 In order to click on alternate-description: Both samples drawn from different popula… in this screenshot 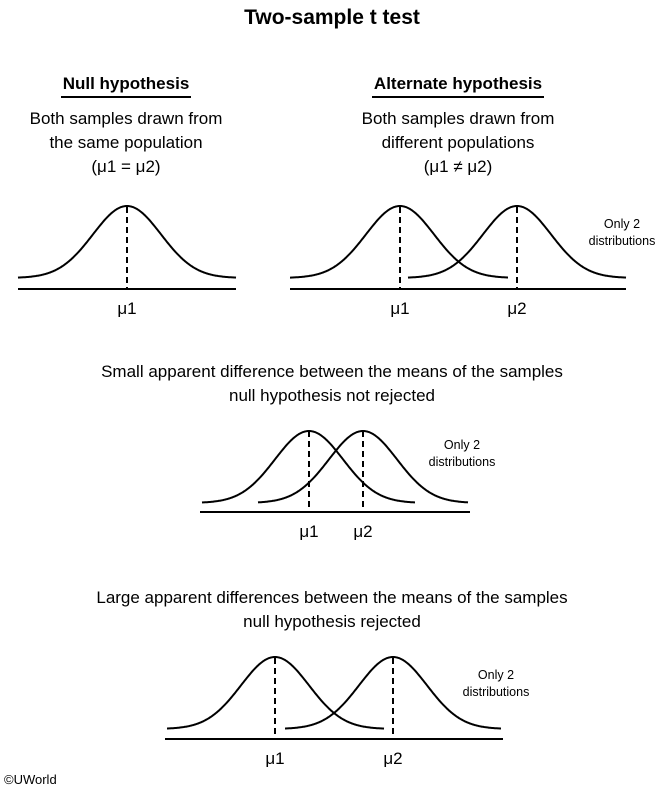, I will do `click(458, 143)`.